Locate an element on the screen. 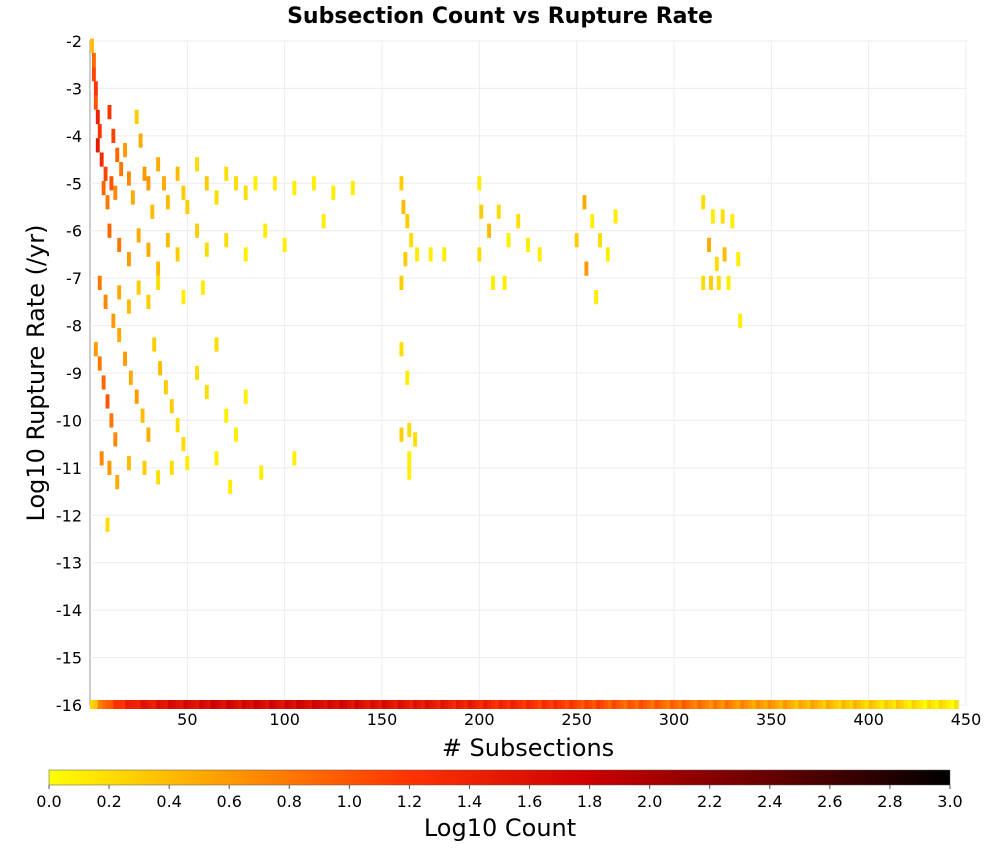 The height and width of the screenshot is (850, 1000). colorbar-tick-label: 1.6 is located at coordinates (529, 801).